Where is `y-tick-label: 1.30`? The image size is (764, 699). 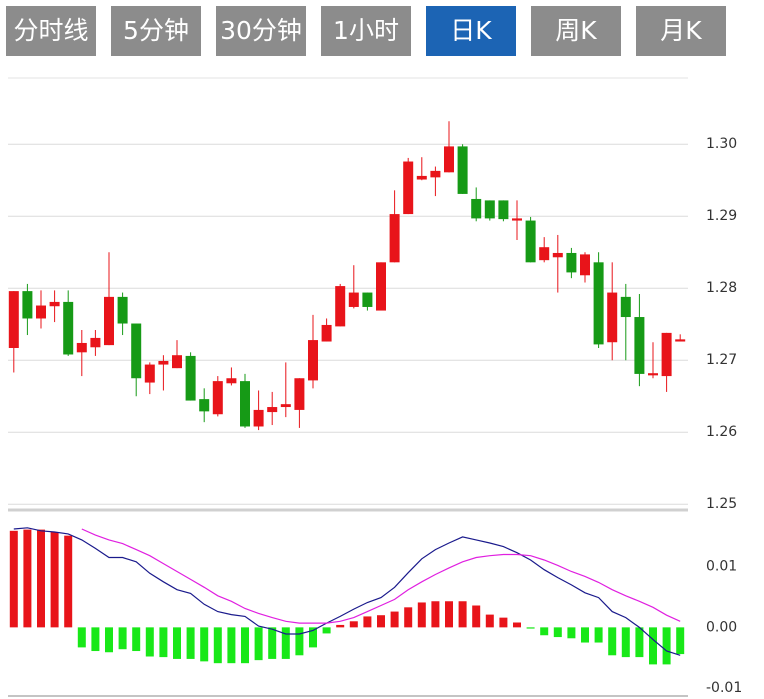
y-tick-label: 1.30 is located at coordinates (721, 144).